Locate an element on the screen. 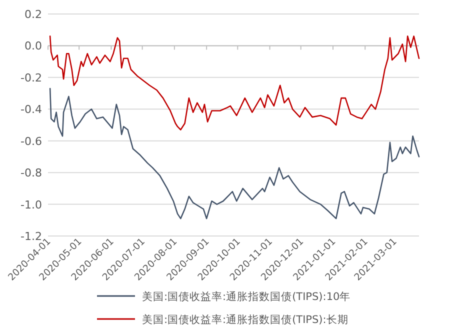  y-tick-label: -0.8 is located at coordinates (31, 173).